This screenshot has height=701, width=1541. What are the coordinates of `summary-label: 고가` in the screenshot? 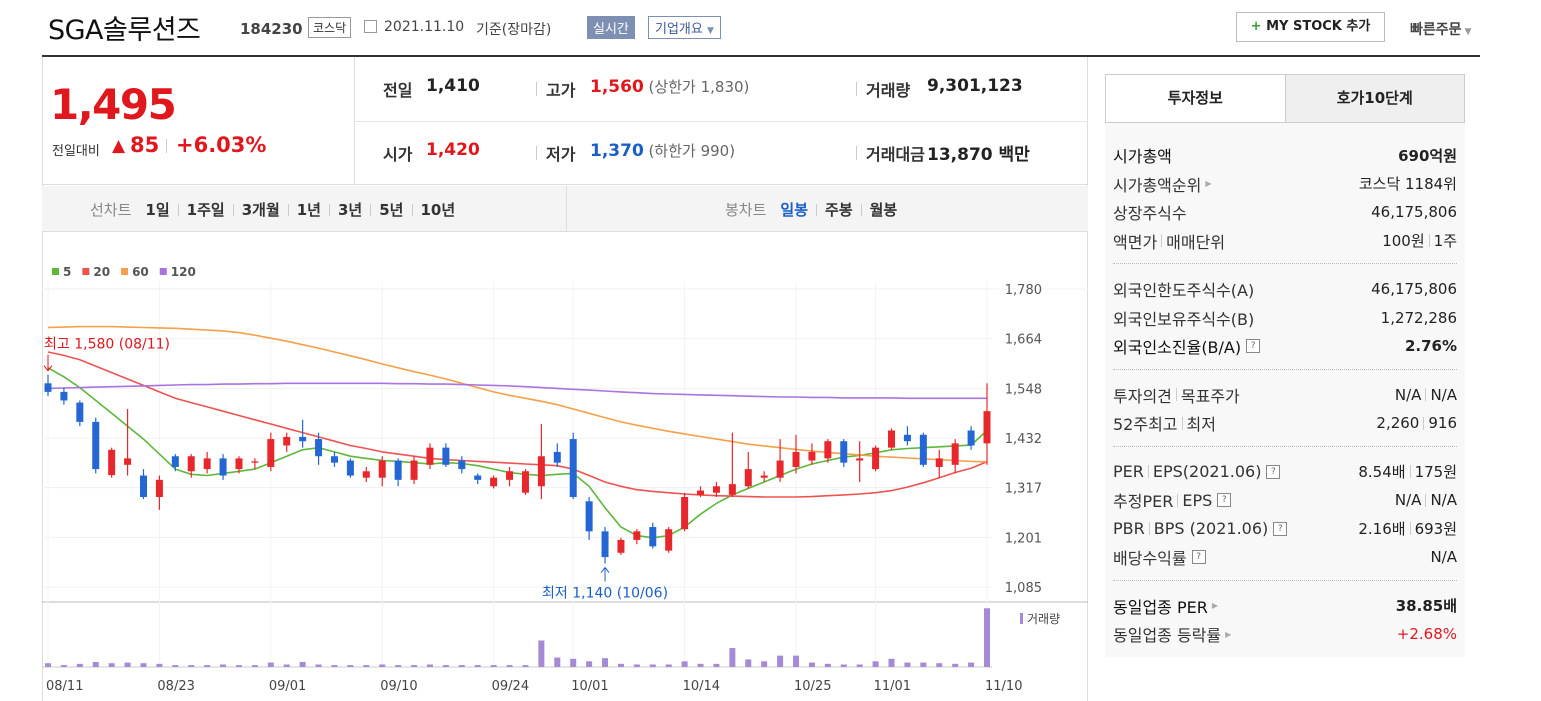 It's located at (561, 90).